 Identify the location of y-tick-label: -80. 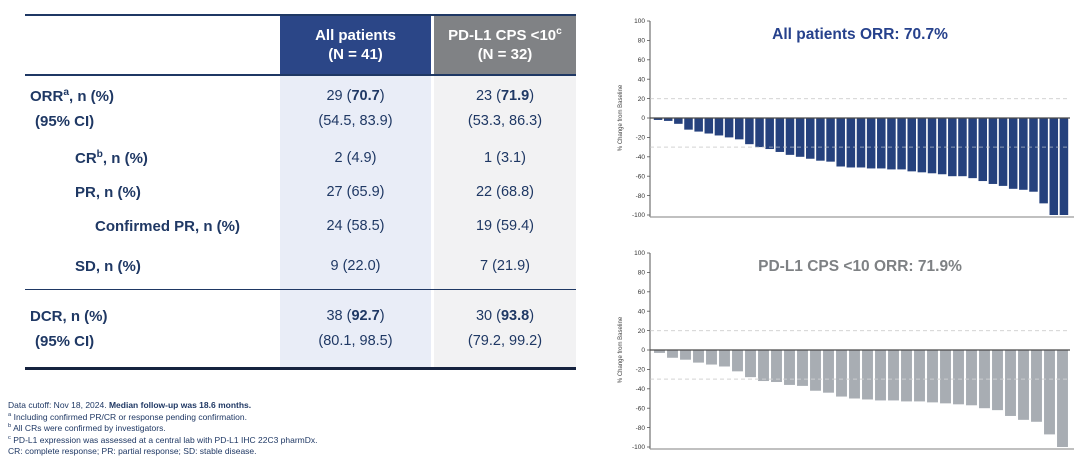
(641, 428).